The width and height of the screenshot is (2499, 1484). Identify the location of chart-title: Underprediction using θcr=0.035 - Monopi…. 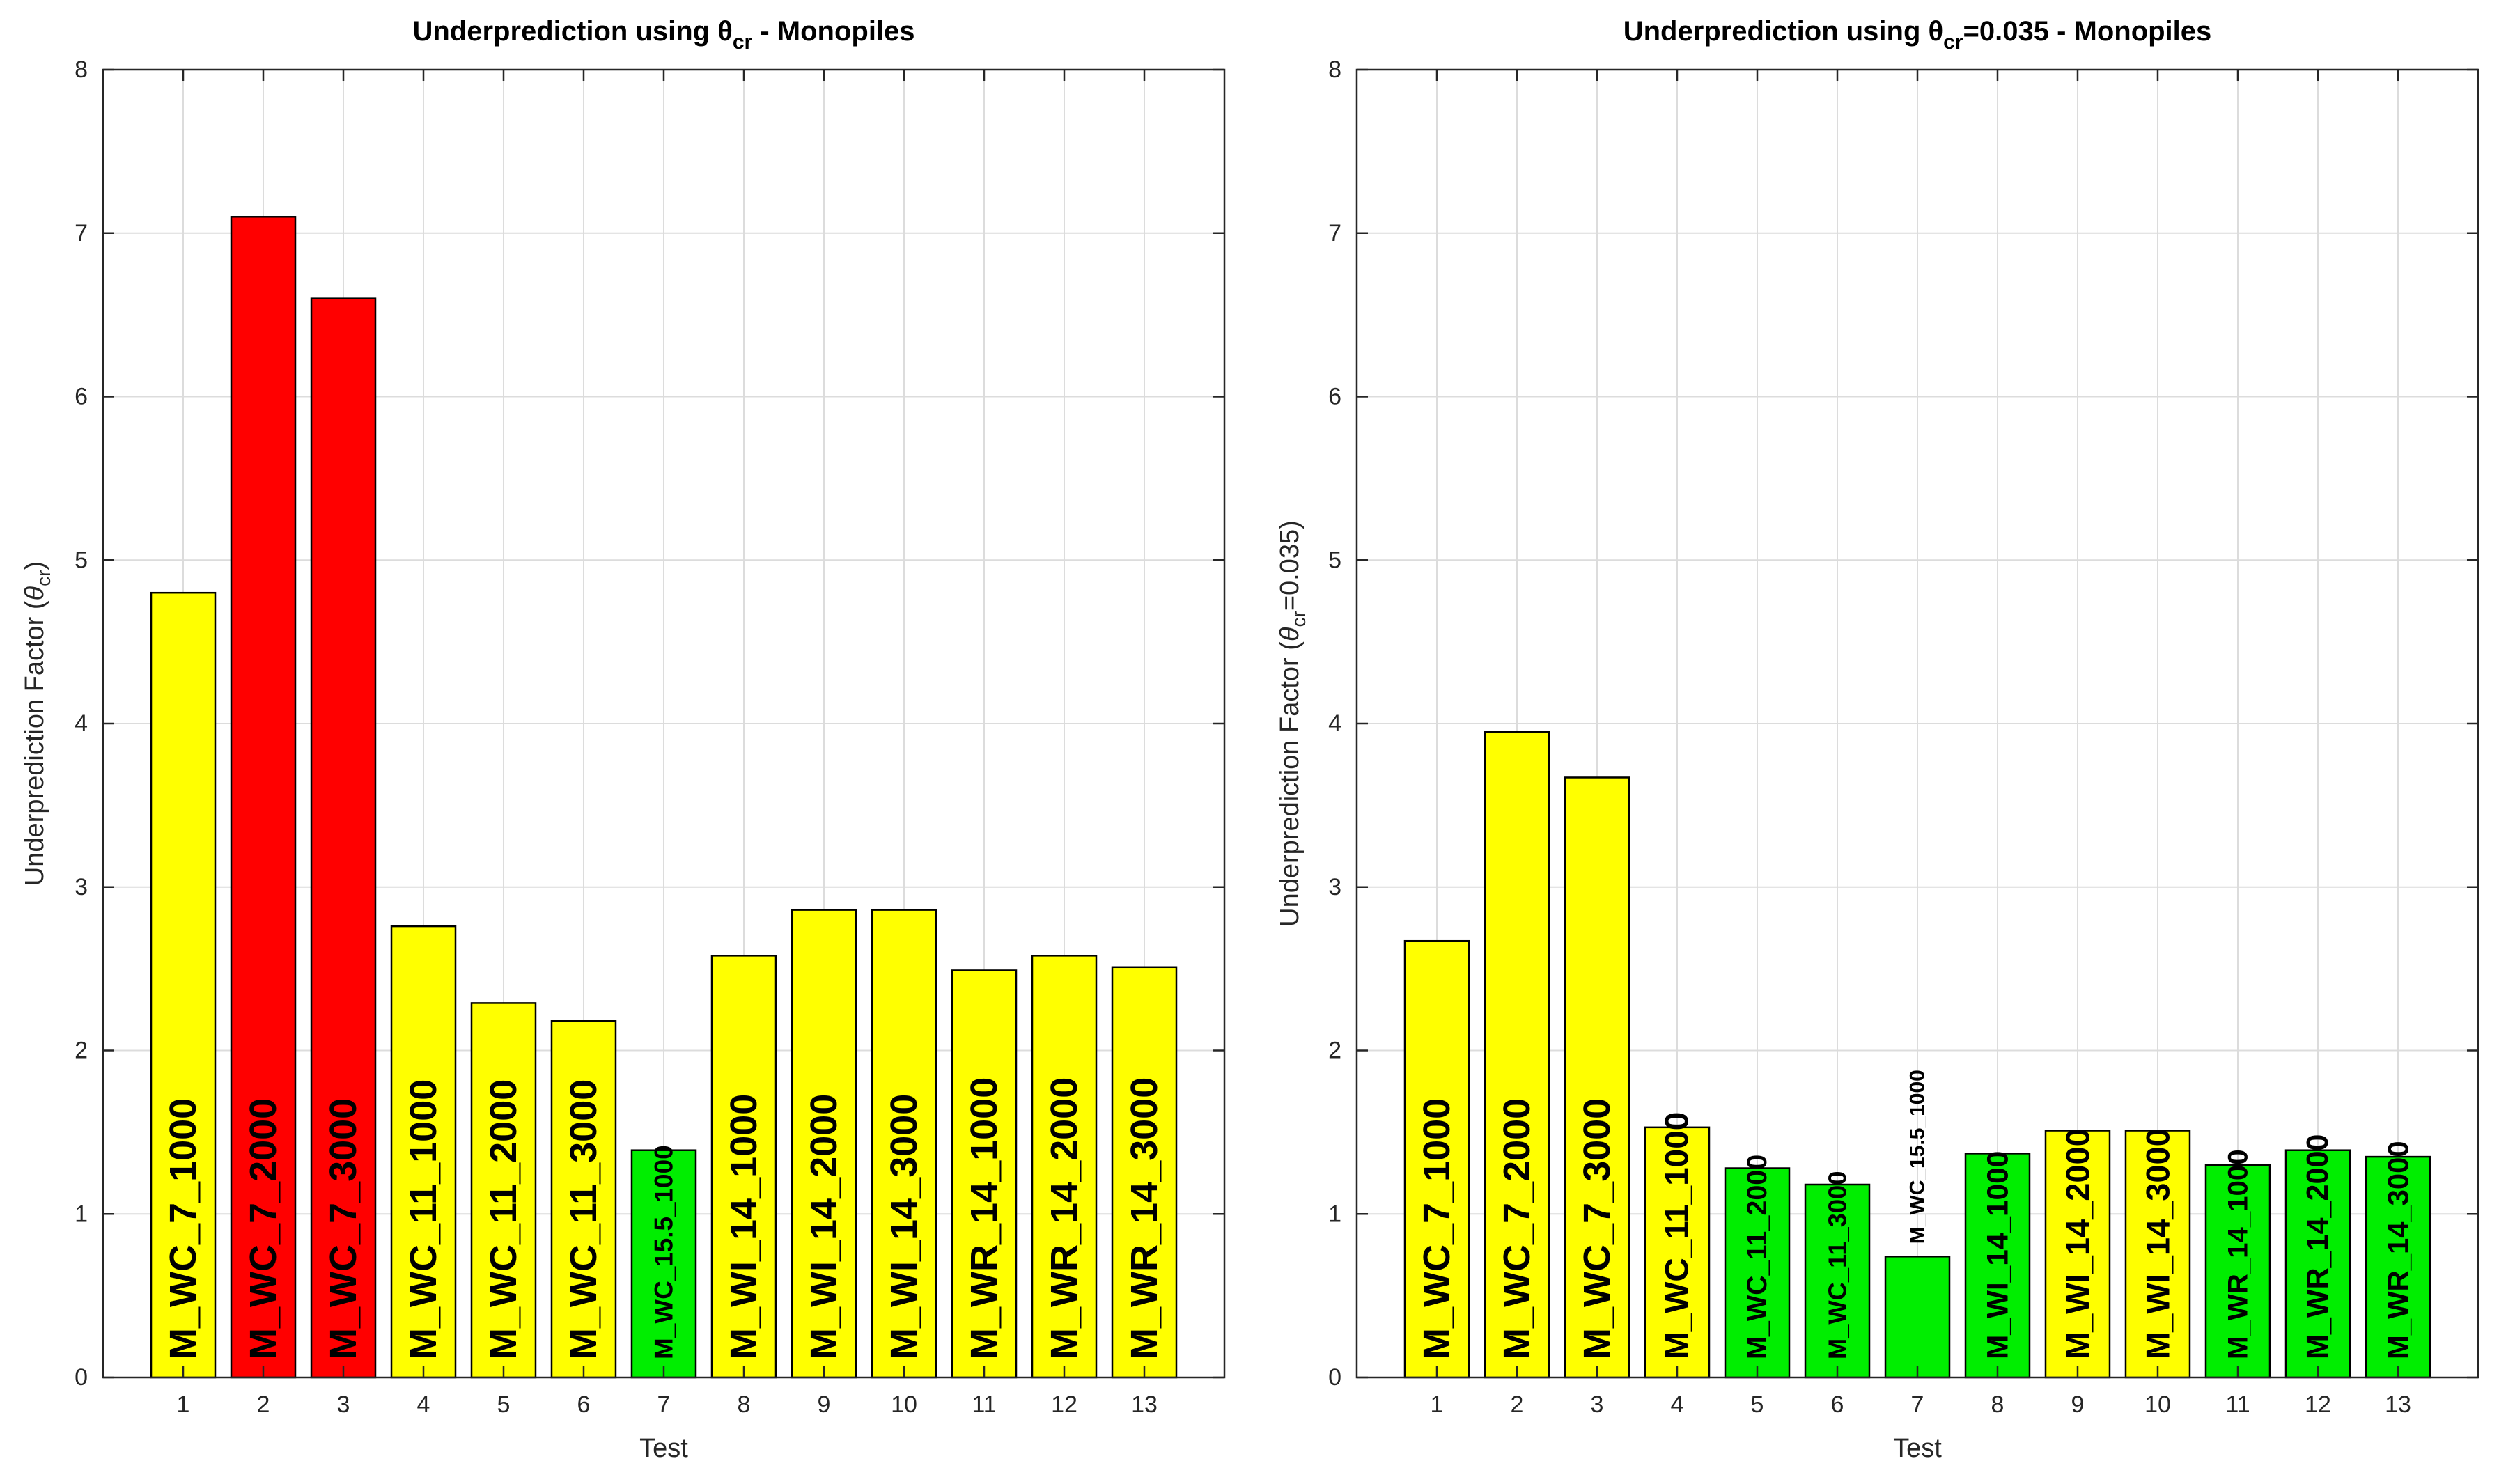
(1918, 35).